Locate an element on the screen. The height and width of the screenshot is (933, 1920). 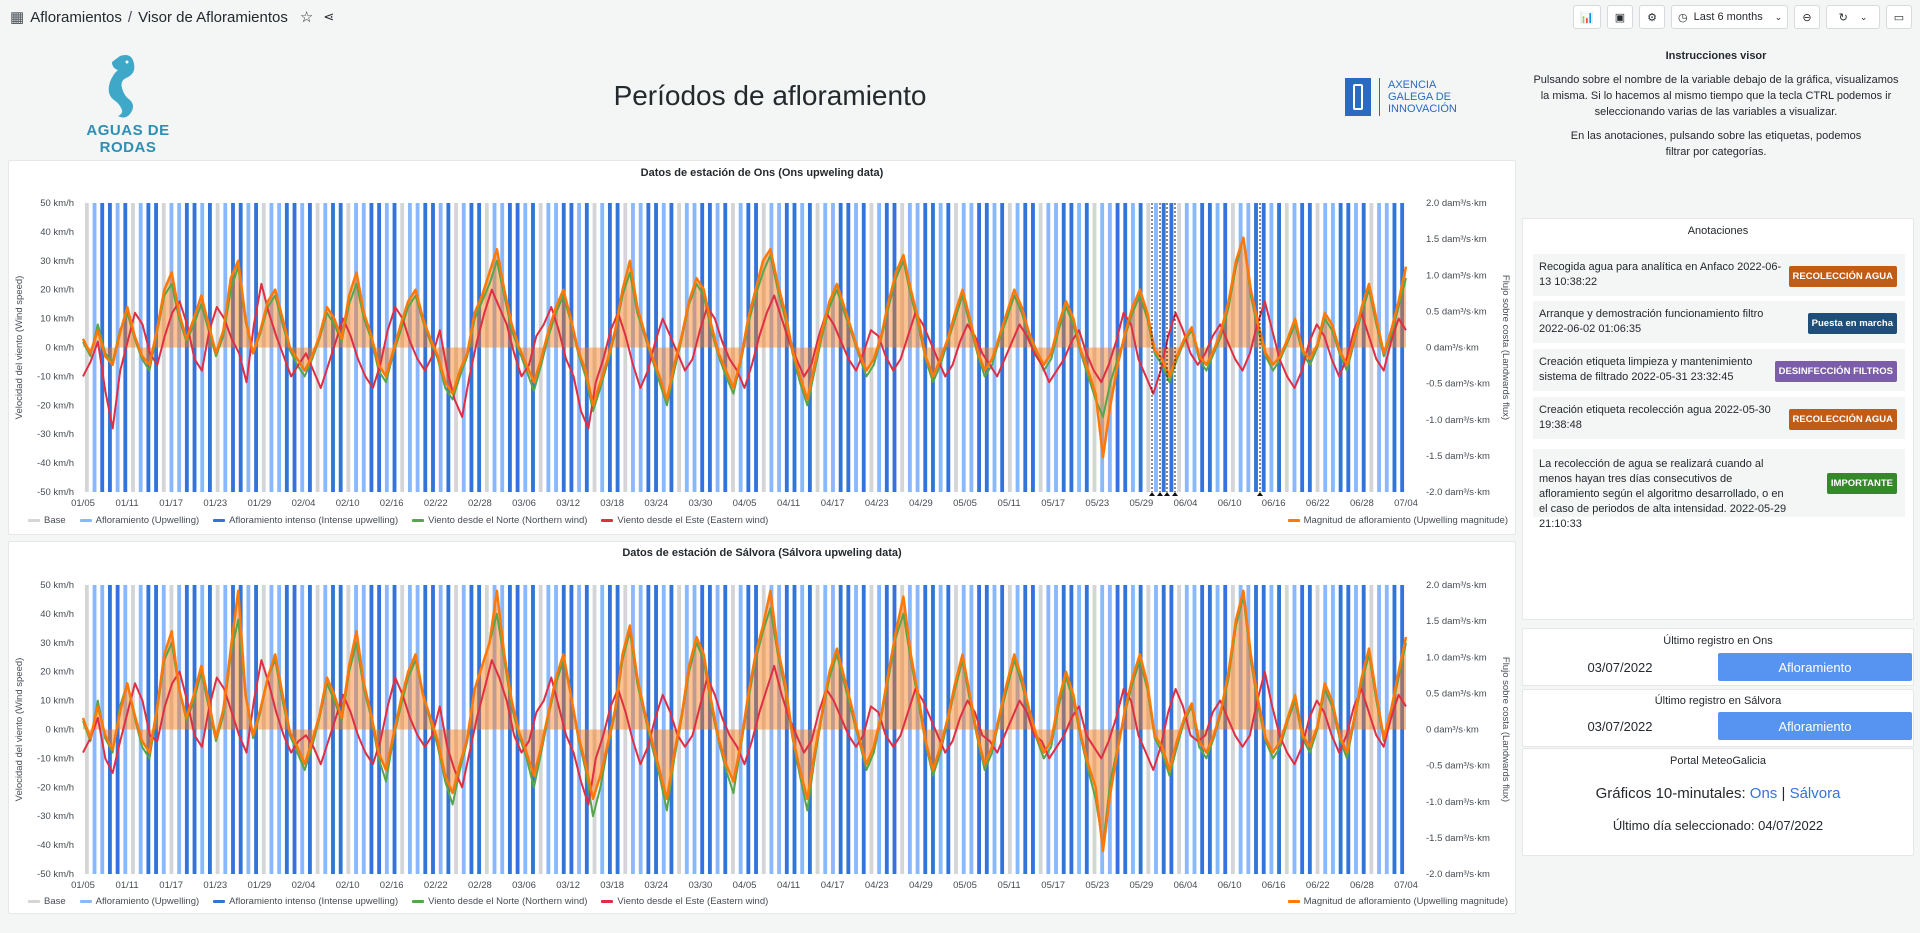
aguas-de-rodas-logo: AGUAS DE RODAS is located at coordinates (125, 104).